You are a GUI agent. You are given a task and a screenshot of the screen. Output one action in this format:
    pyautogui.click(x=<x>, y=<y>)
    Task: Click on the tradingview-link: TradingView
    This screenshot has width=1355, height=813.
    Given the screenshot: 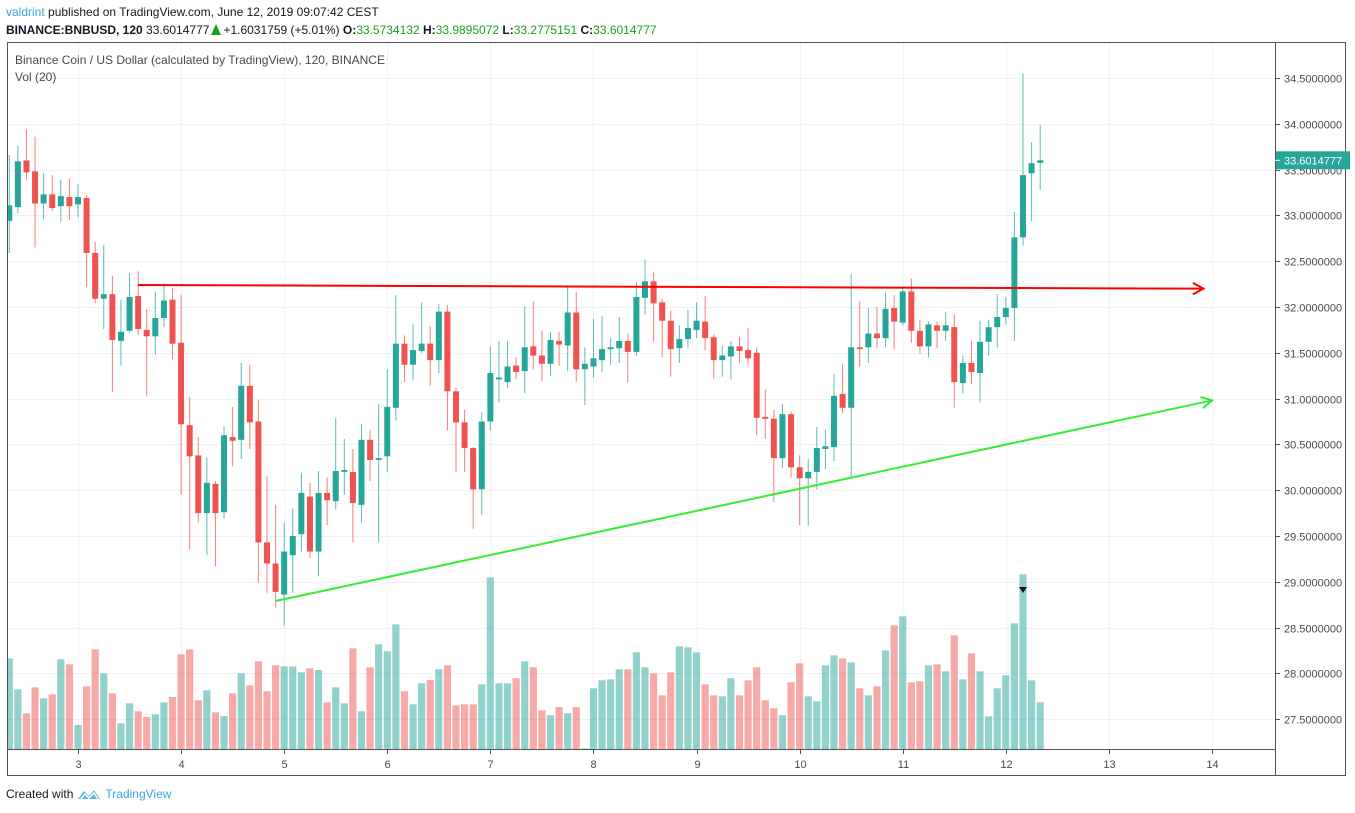 What is the action you would take?
    pyautogui.click(x=138, y=794)
    